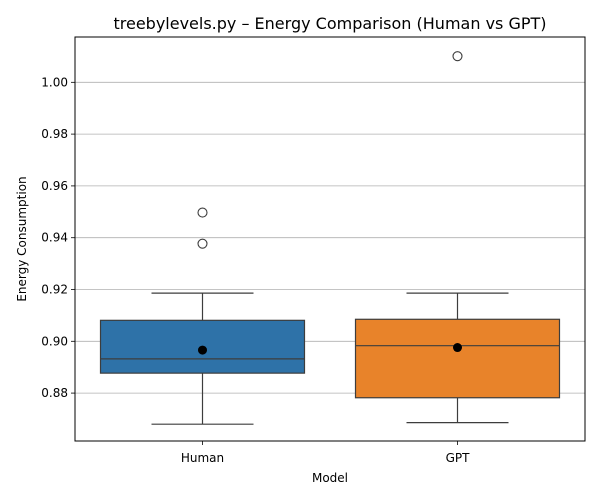  Describe the element at coordinates (22, 238) in the screenshot. I see `y-axis-label: Energy Consumption` at that location.